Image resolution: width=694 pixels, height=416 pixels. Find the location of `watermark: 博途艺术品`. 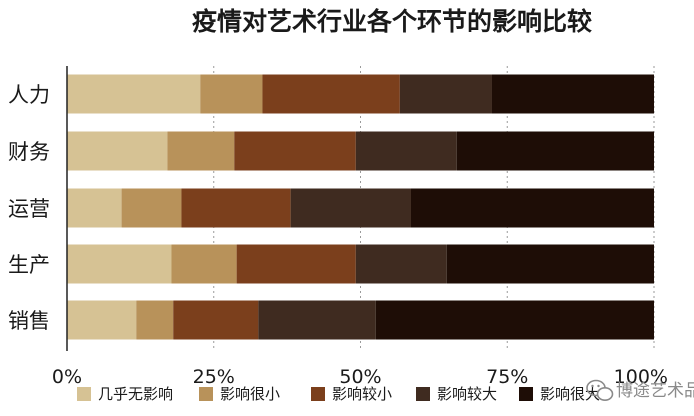

watermark: 博途艺术品 is located at coordinates (640, 390).